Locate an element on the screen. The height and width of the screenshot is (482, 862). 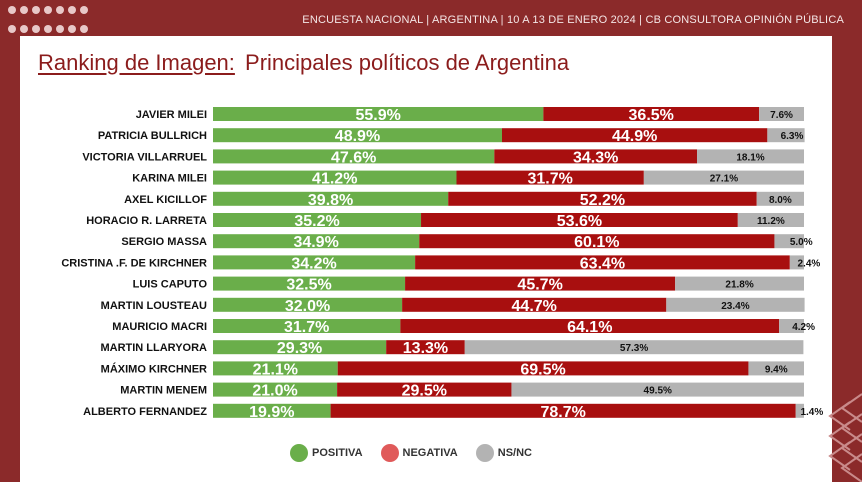
data-label: 36.5% is located at coordinates (651, 115).